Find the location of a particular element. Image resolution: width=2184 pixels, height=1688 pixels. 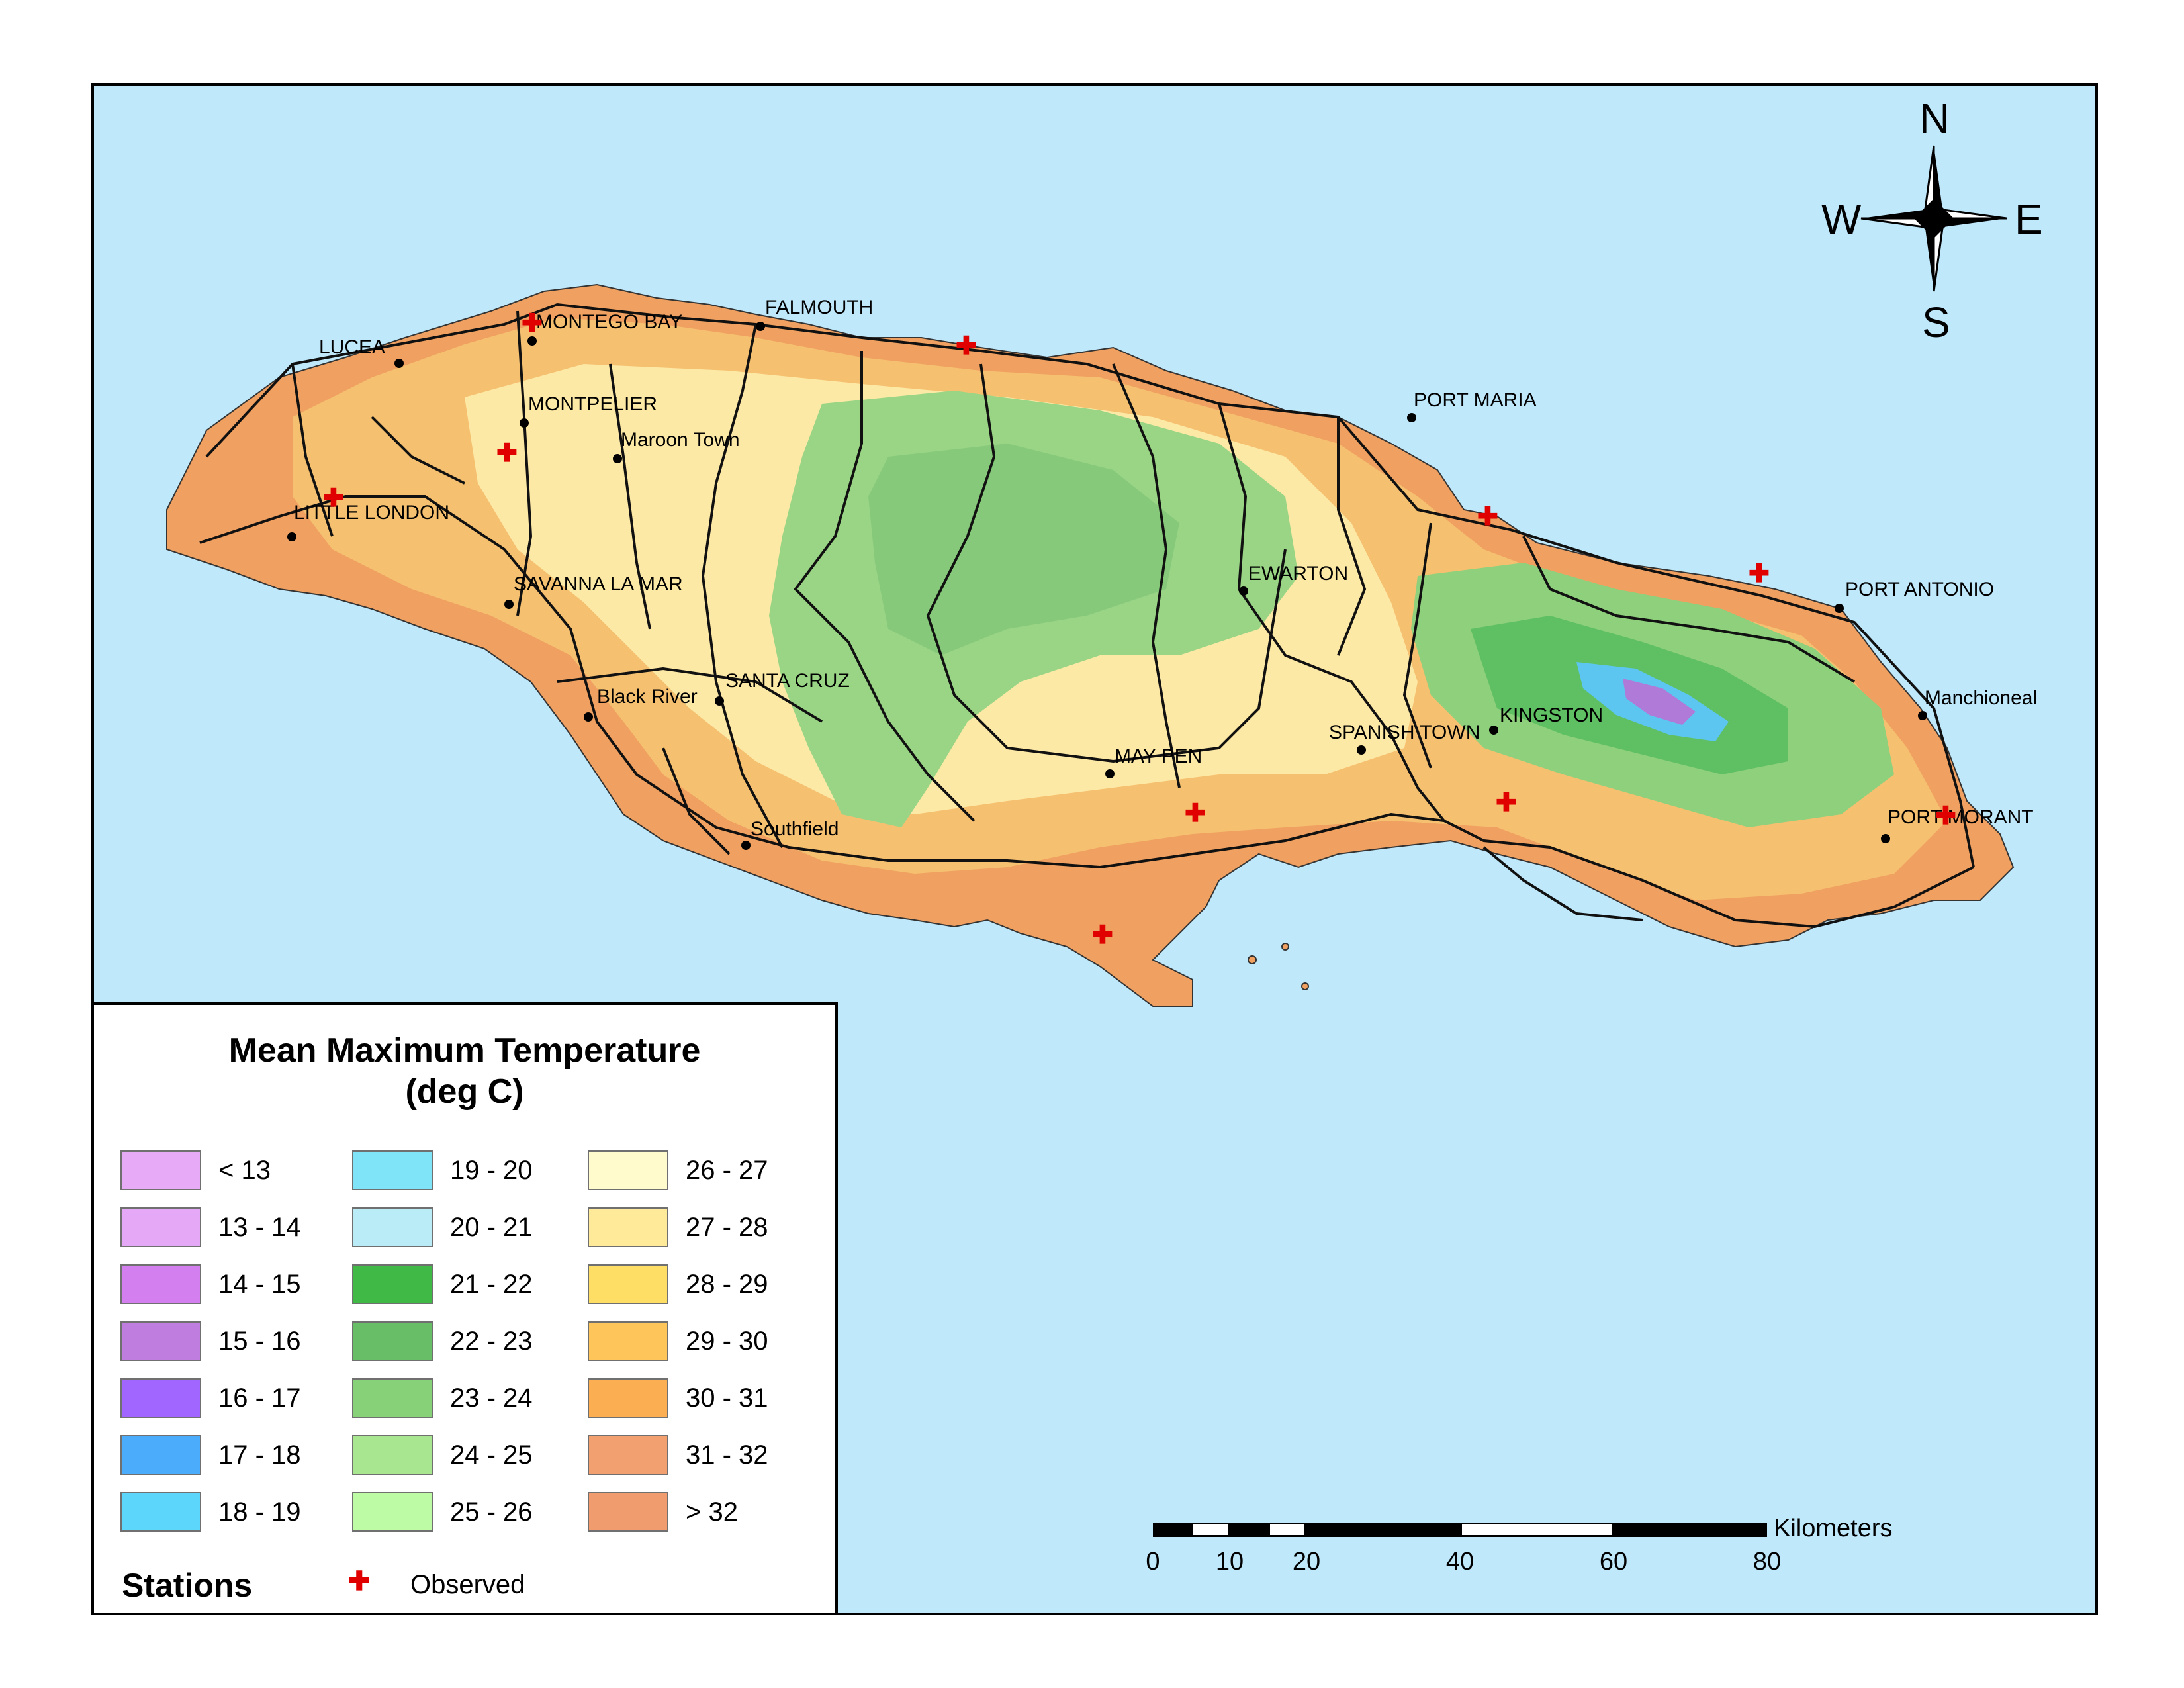

town-label-port-maria: PORT MARIA is located at coordinates (1476, 400).